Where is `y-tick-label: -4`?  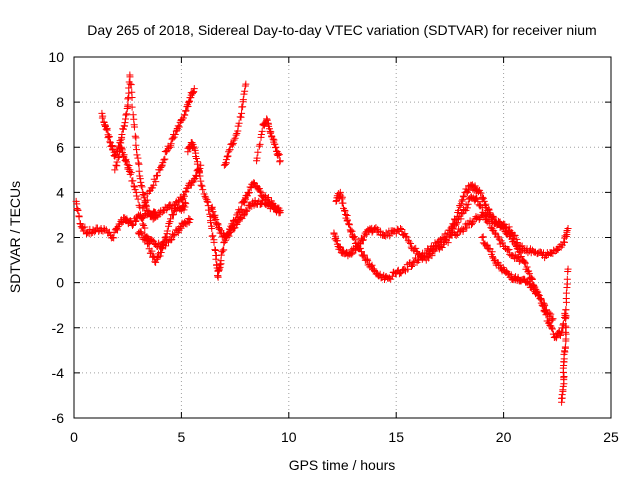 y-tick-label: -4 is located at coordinates (58, 373).